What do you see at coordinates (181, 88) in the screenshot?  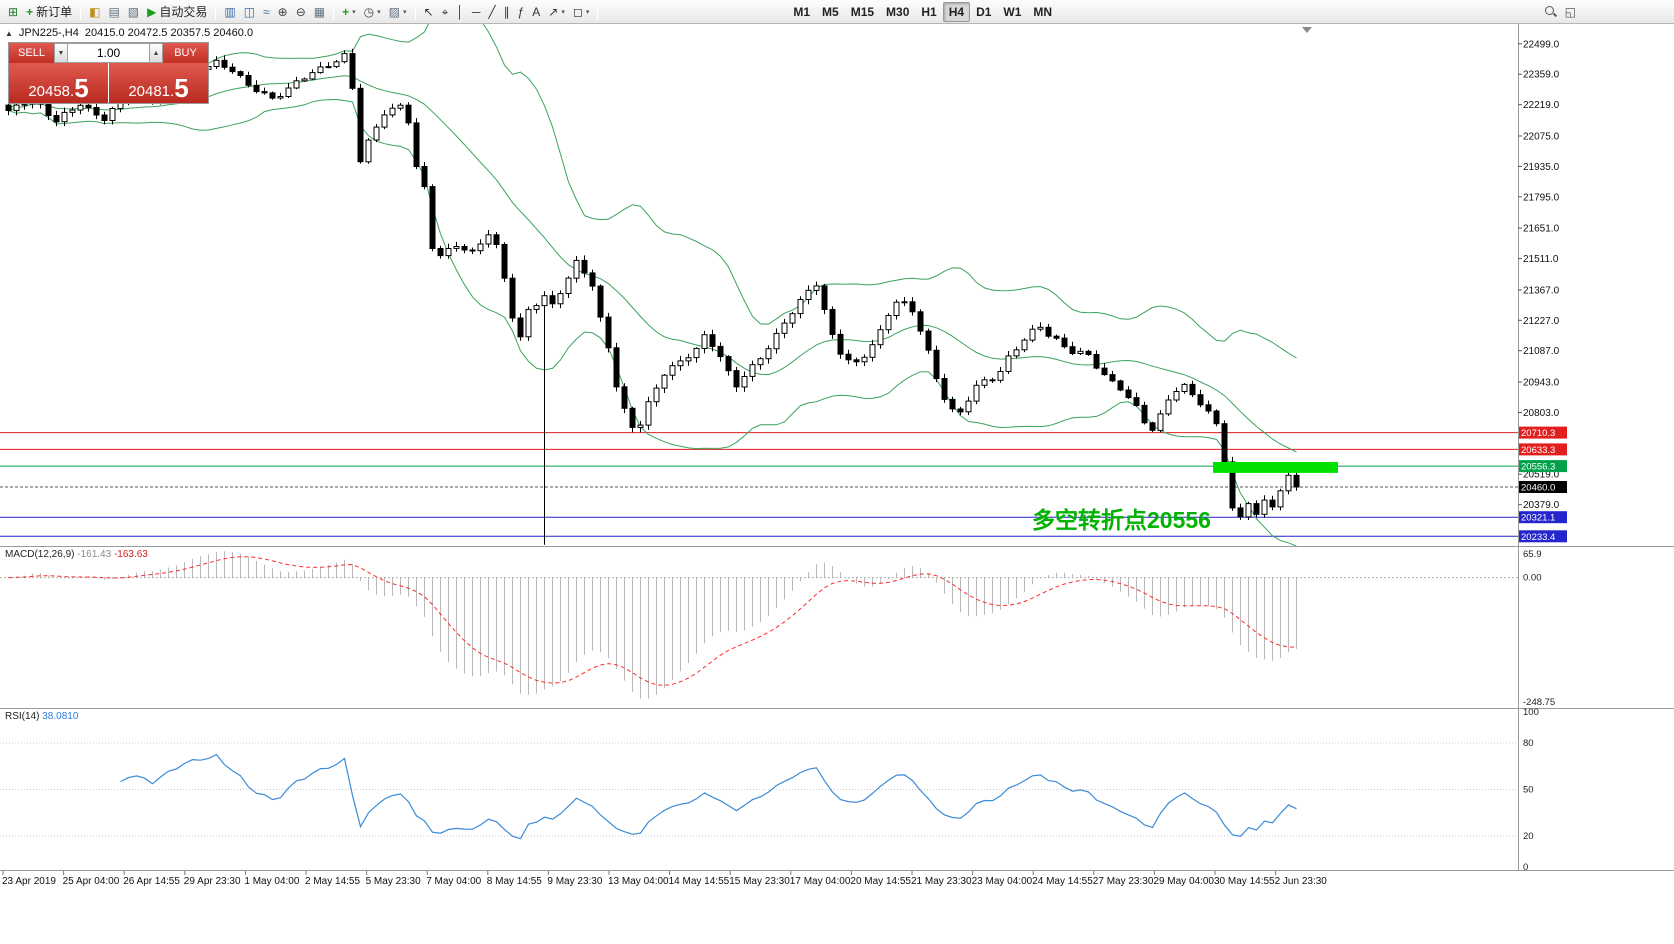 I see `buy-price-fraction: 5` at bounding box center [181, 88].